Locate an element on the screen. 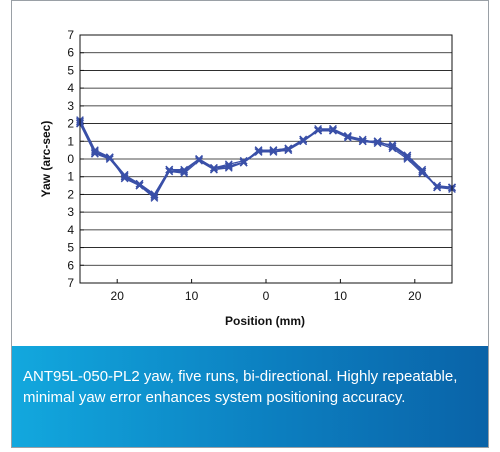  series-line is located at coordinates (266, 160).